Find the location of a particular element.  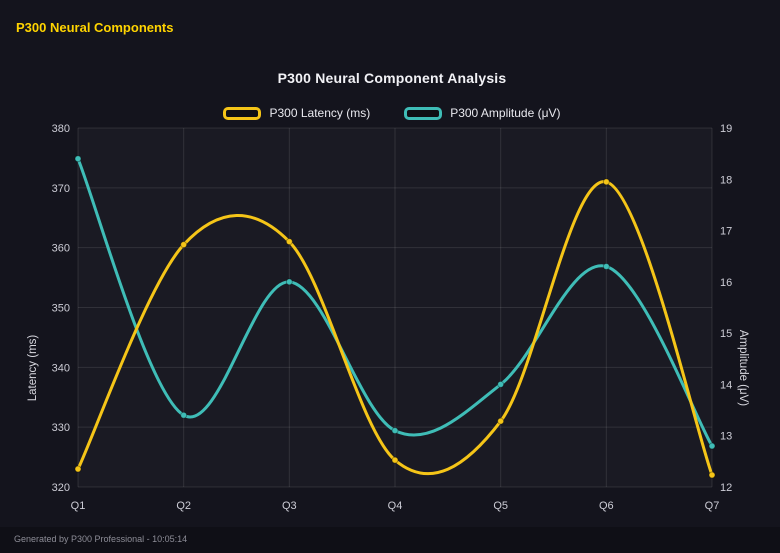

chart-title: P300 Neural Component Analysis is located at coordinates (392, 78).